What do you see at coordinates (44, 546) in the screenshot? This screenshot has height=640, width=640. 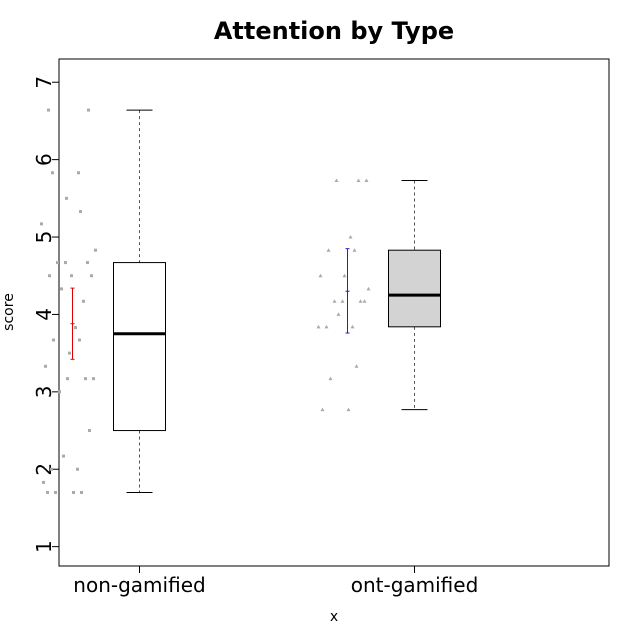 I see `y-tick-label: 1` at bounding box center [44, 546].